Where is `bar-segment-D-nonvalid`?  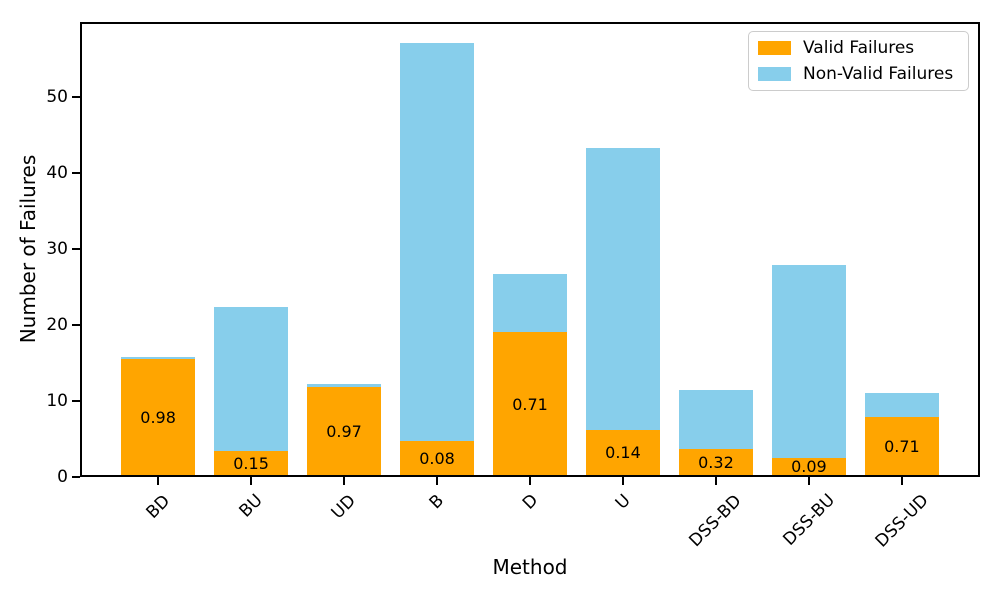
bar-segment-D-nonvalid is located at coordinates (530, 303).